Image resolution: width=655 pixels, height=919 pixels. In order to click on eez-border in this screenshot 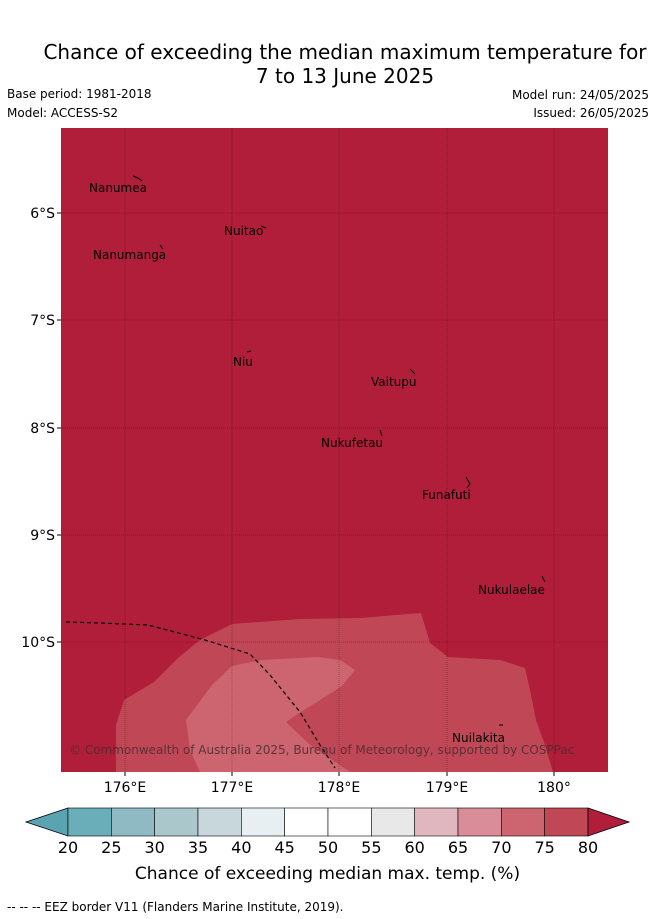, I will do `click(200, 695)`.